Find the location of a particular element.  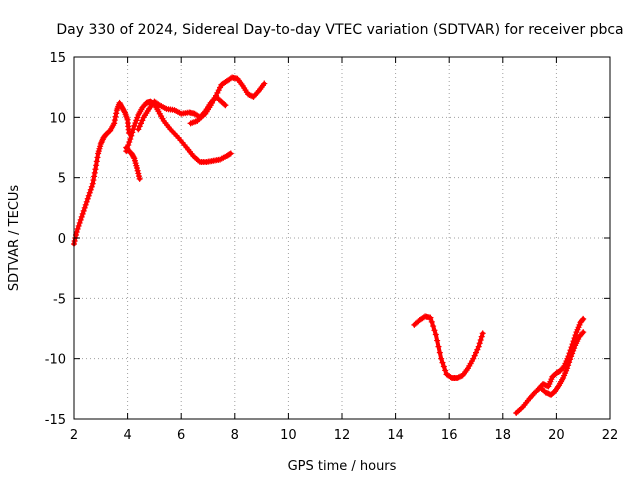

x-tick-label: 14 is located at coordinates (395, 435).